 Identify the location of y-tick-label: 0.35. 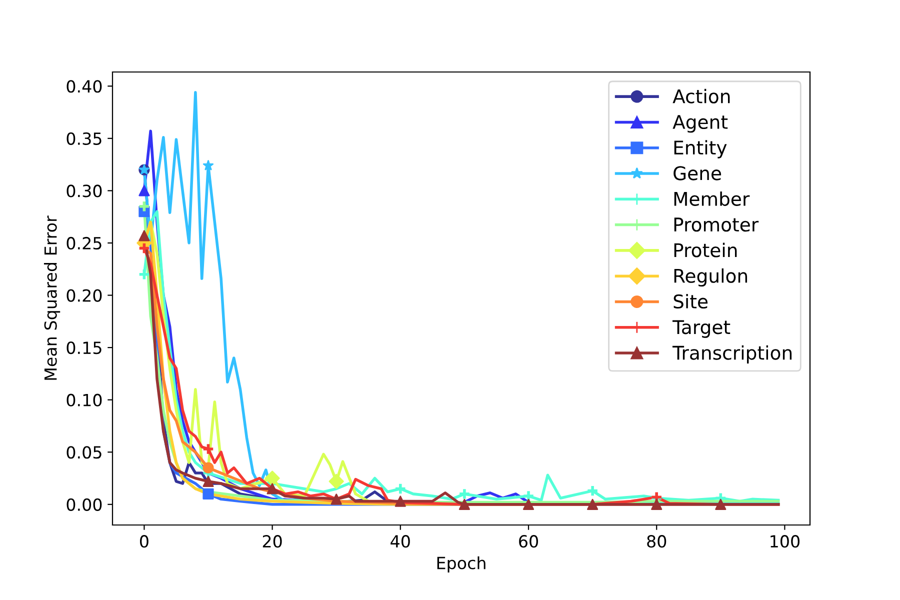
(84, 138).